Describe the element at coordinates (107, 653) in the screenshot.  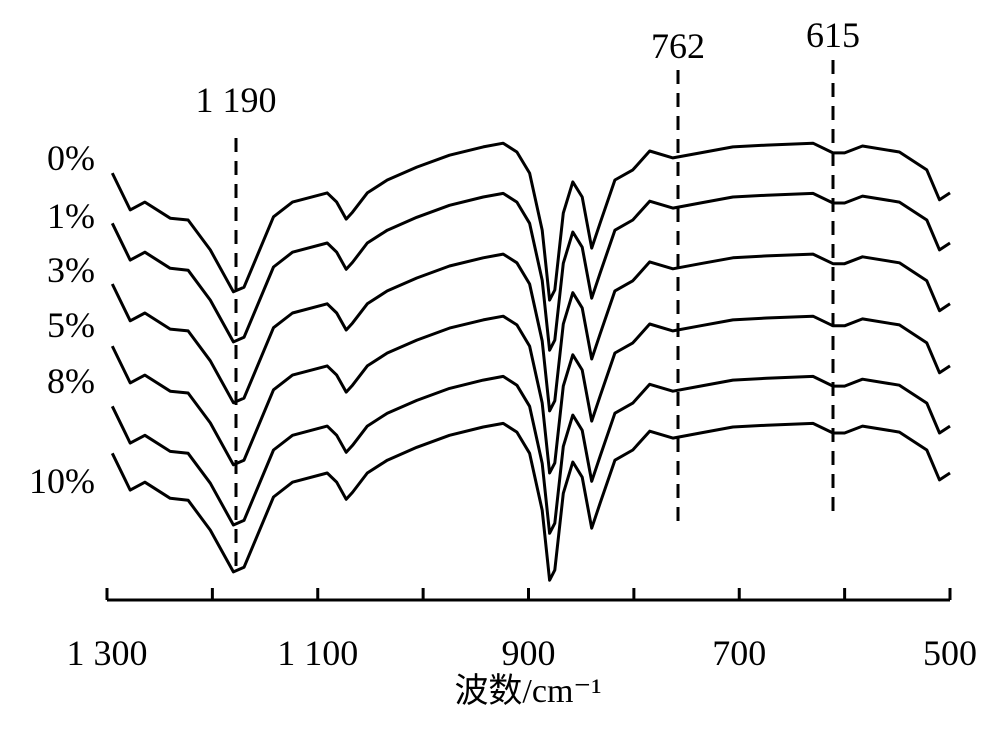
I see `x-tick-label: 1 300` at that location.